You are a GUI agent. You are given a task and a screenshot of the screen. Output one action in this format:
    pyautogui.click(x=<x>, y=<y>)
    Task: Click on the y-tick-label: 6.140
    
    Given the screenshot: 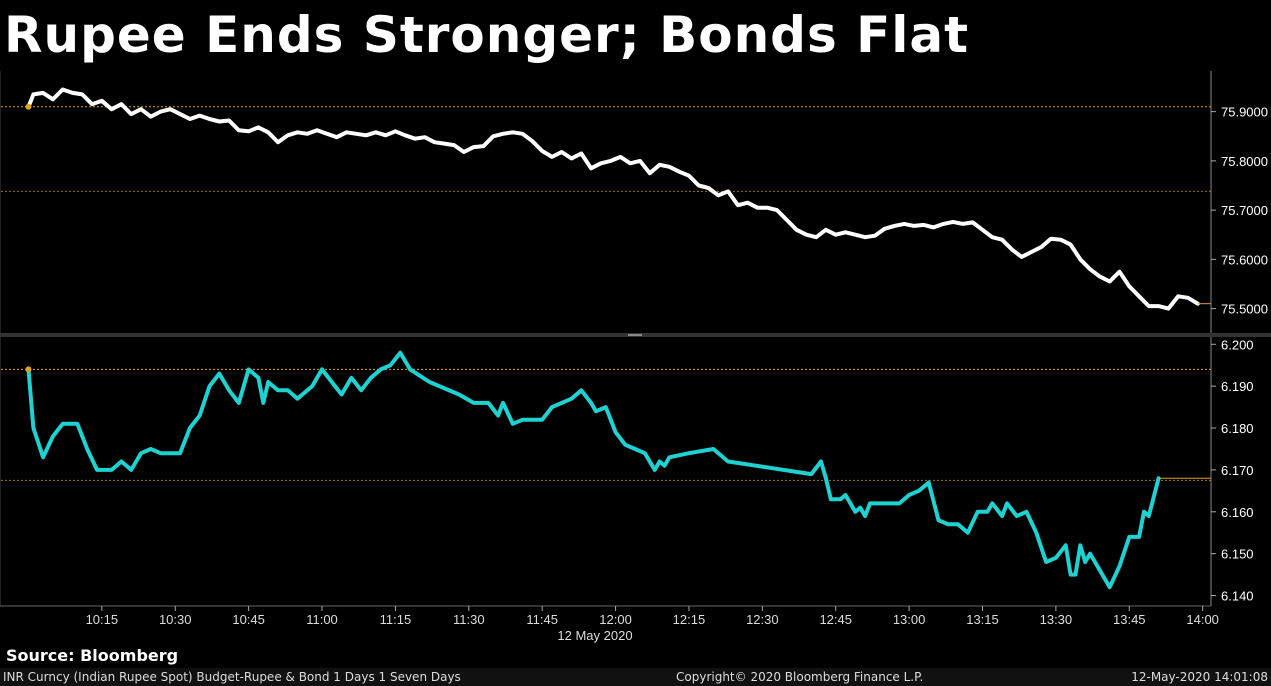 What is the action you would take?
    pyautogui.click(x=1237, y=596)
    